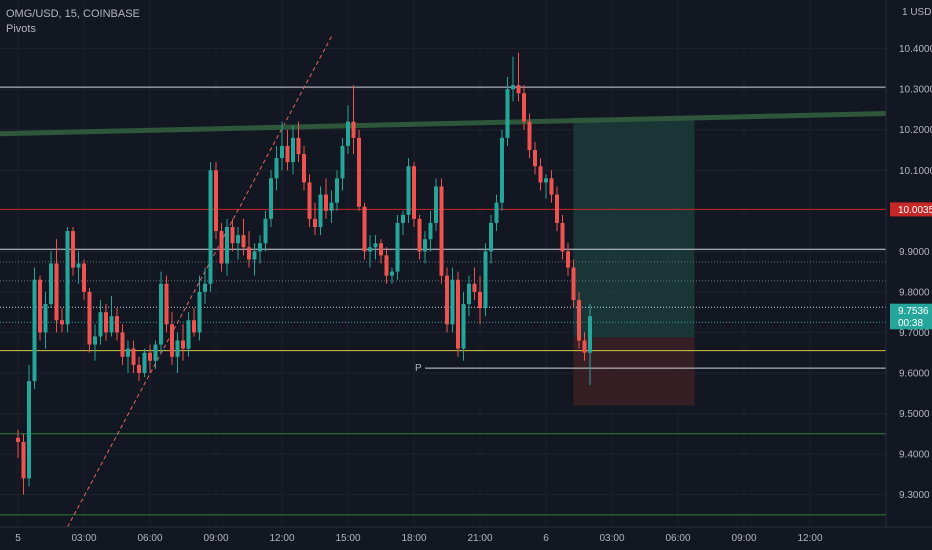 The height and width of the screenshot is (550, 932). Describe the element at coordinates (915, 90) in the screenshot. I see `y-tick-label: 10.3000` at that location.